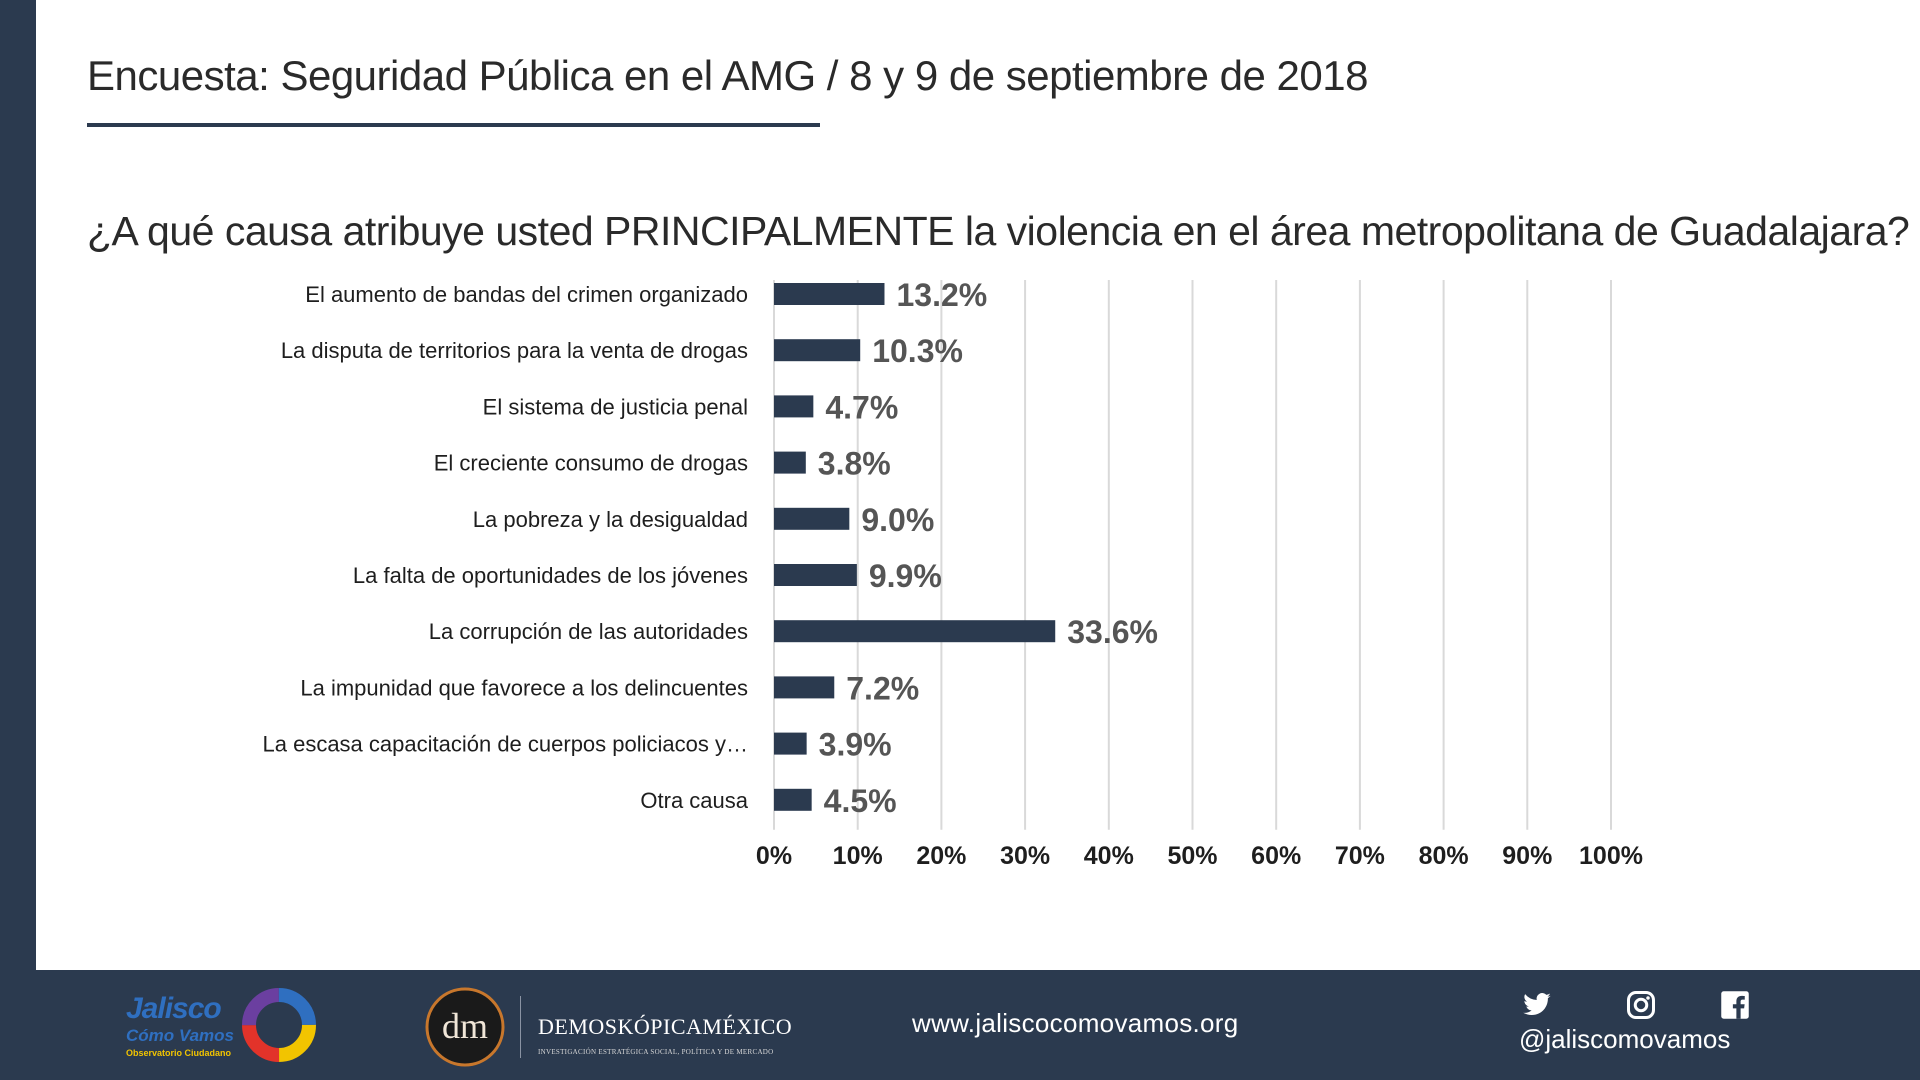 The image size is (1920, 1080). Describe the element at coordinates (18, 485) in the screenshot. I see `left-accent-bar` at that location.